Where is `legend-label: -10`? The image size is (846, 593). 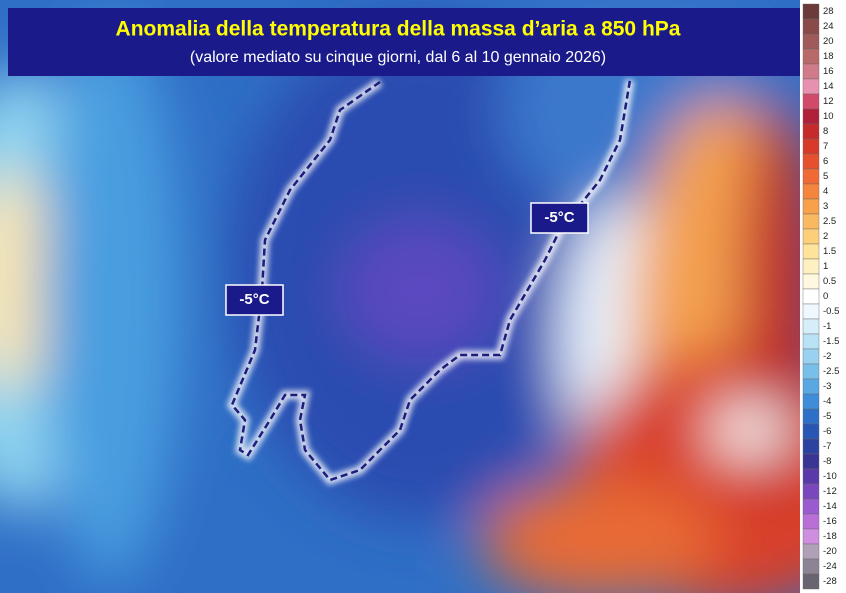
legend-label: -10 is located at coordinates (830, 476).